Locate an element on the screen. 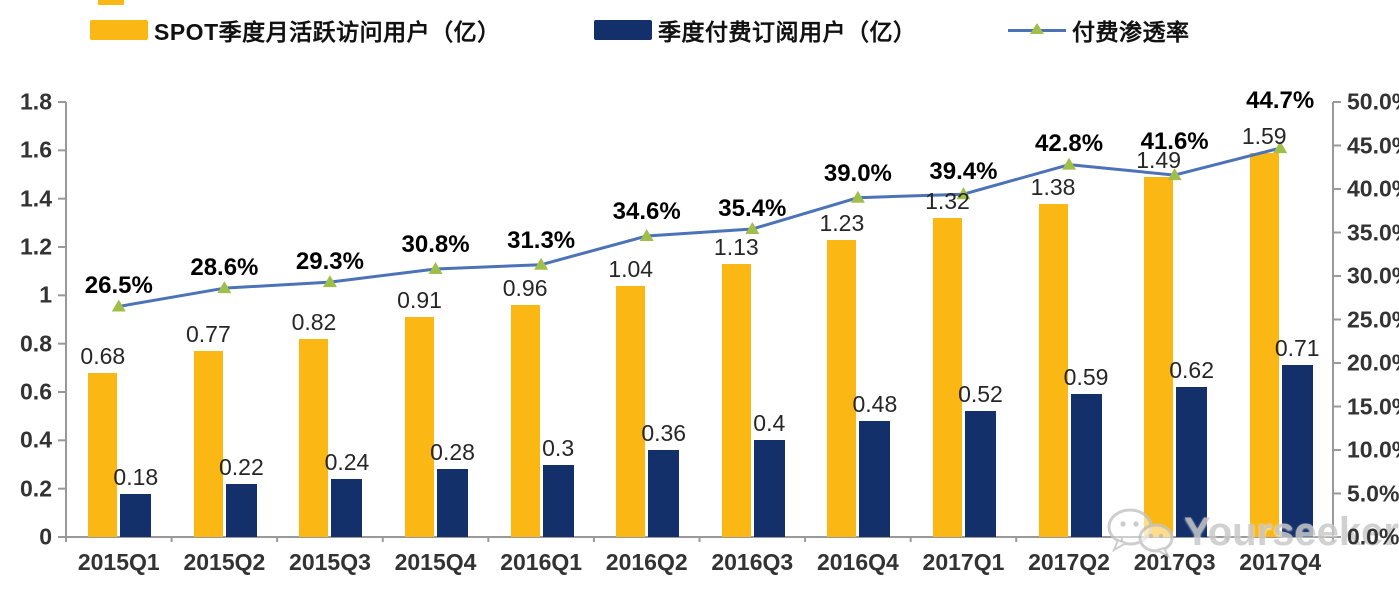  bar-mau-2015Q1 is located at coordinates (103, 454).